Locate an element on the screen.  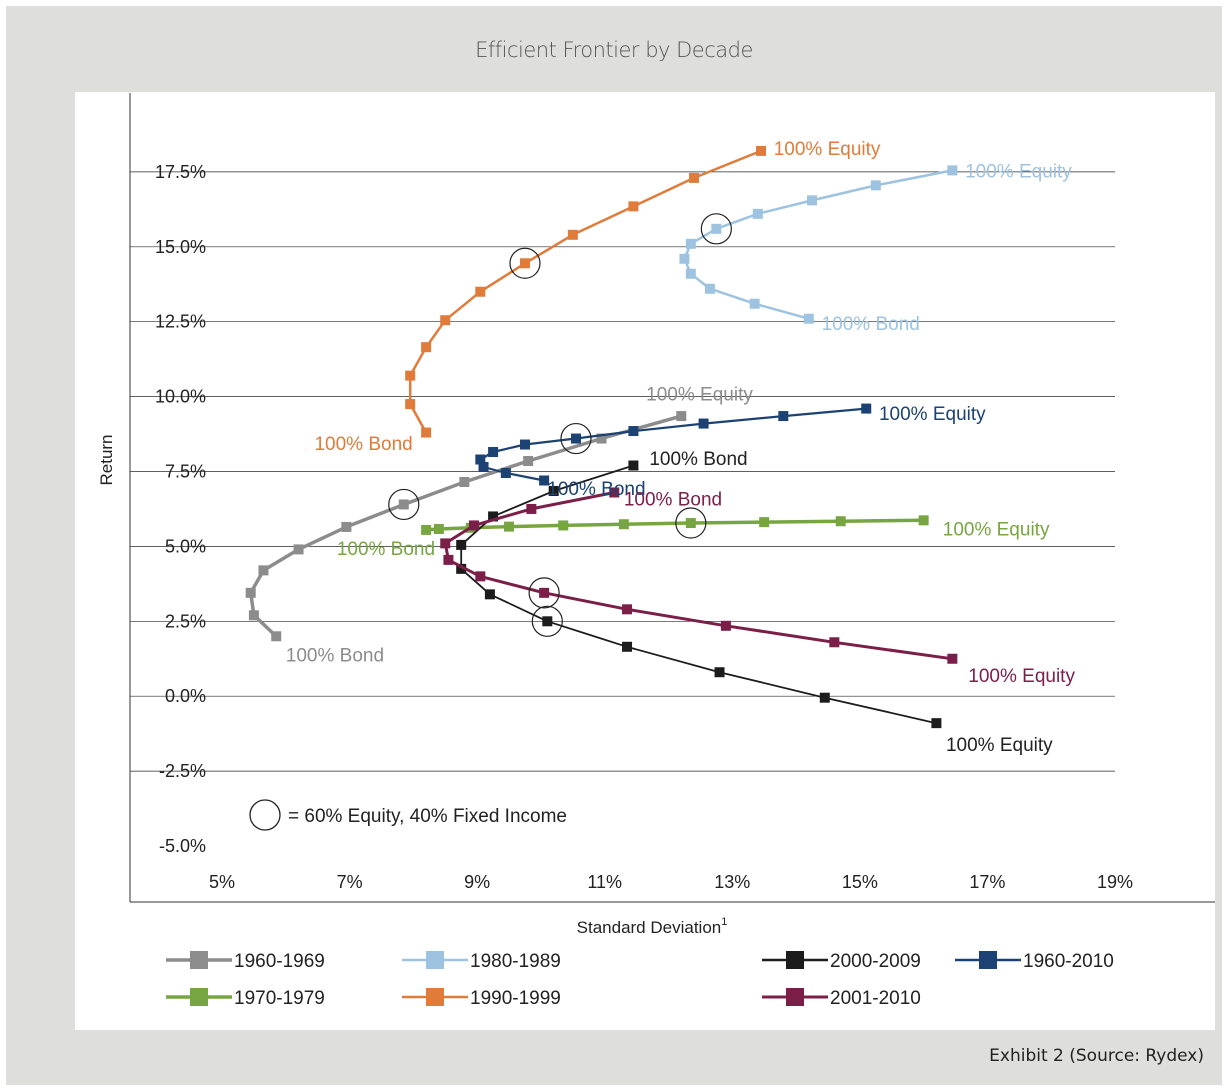
y-tick-label: 2.5% is located at coordinates (185, 621).